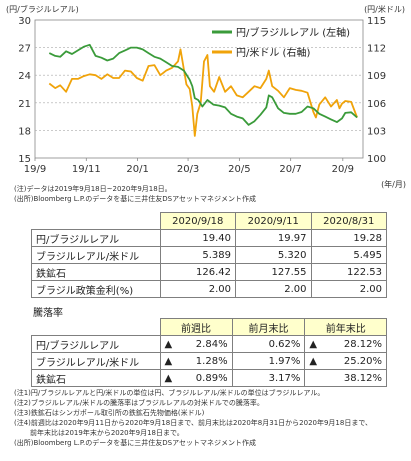  What do you see at coordinates (197, 255) in the screenshot?
I see `cell-value: 5.389` at bounding box center [197, 255].